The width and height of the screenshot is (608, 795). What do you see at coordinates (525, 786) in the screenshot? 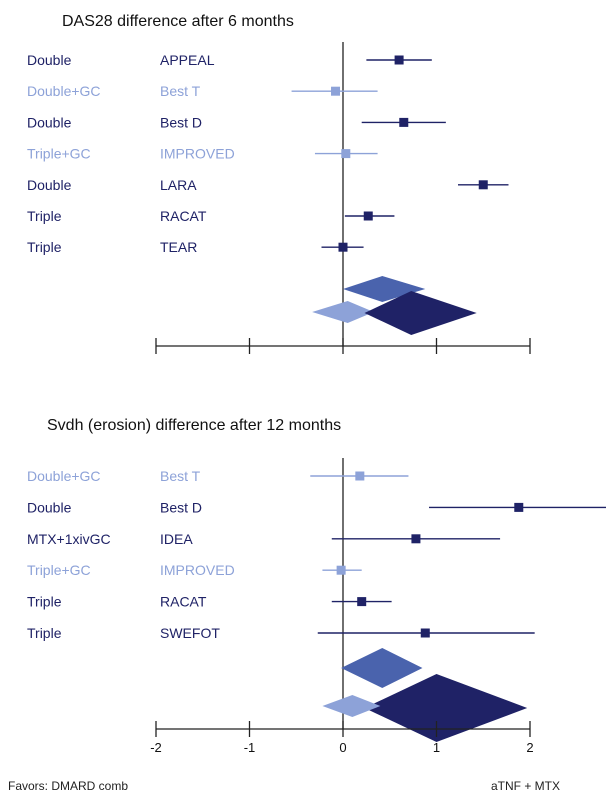
I see `favors-right-label: aTNF + MTX` at bounding box center [525, 786].